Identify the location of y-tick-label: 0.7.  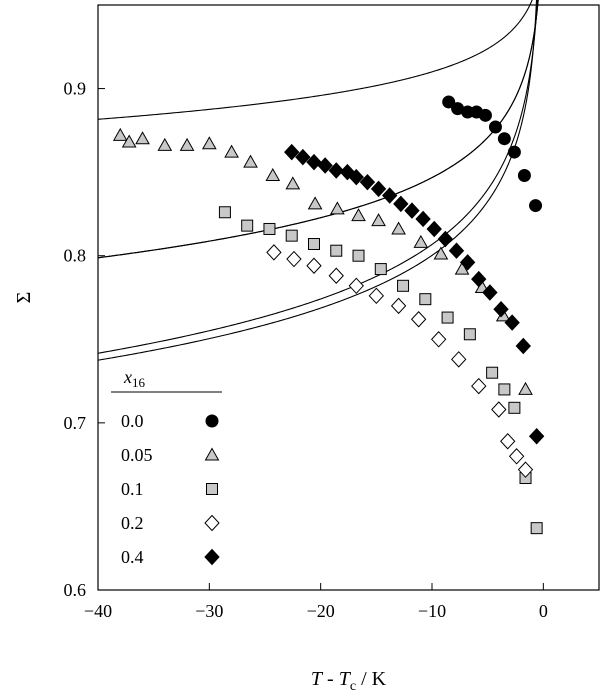
(75, 423).